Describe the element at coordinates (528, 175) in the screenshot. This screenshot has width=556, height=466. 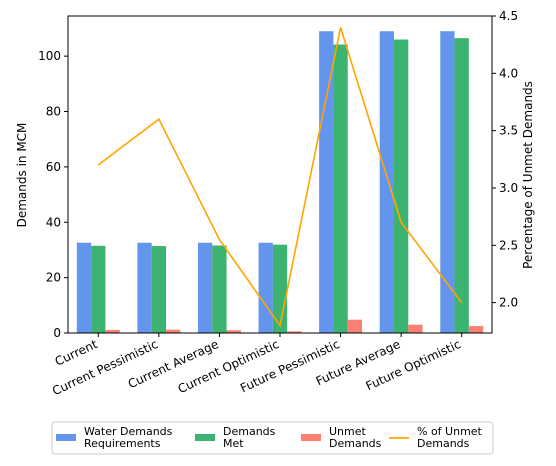
I see `y2-axis-label: Percentage of Unmet Demands` at that location.